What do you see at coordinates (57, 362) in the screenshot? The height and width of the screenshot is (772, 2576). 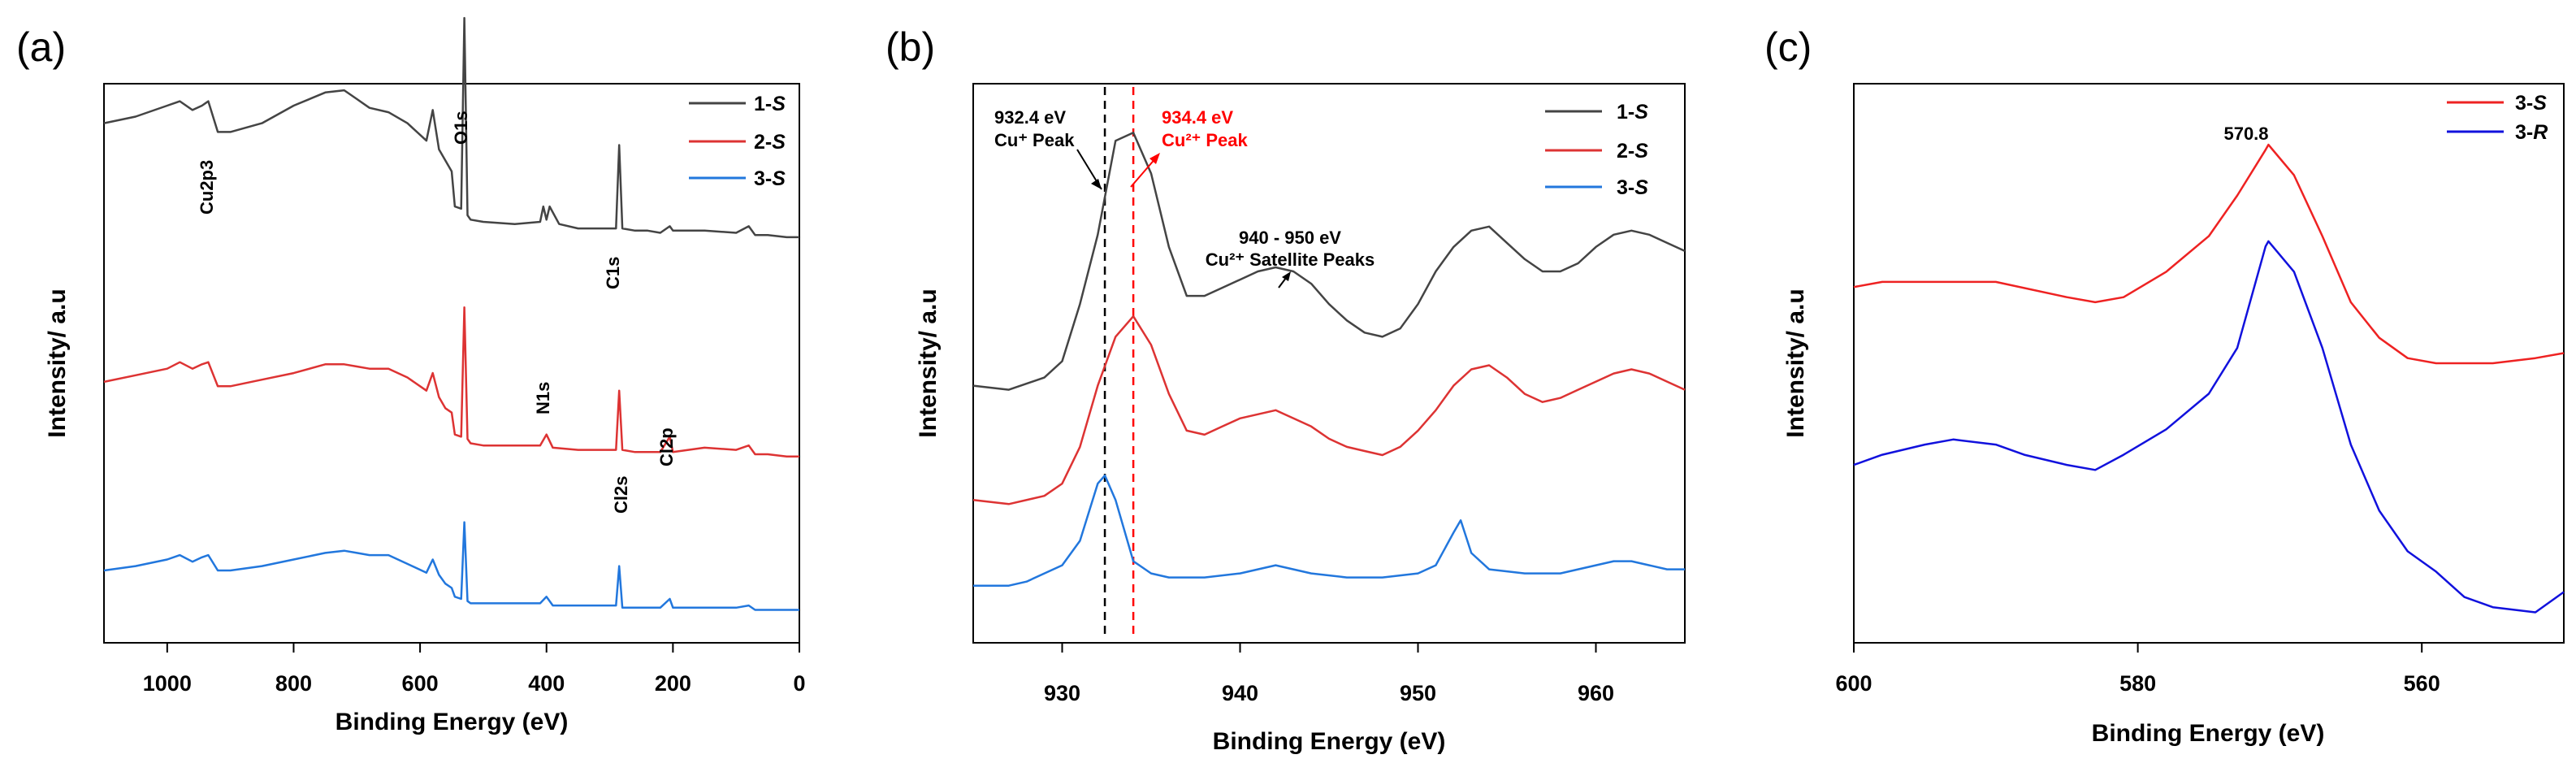 I see `panel-a-y-axis-title: Intensity/ a.u` at bounding box center [57, 362].